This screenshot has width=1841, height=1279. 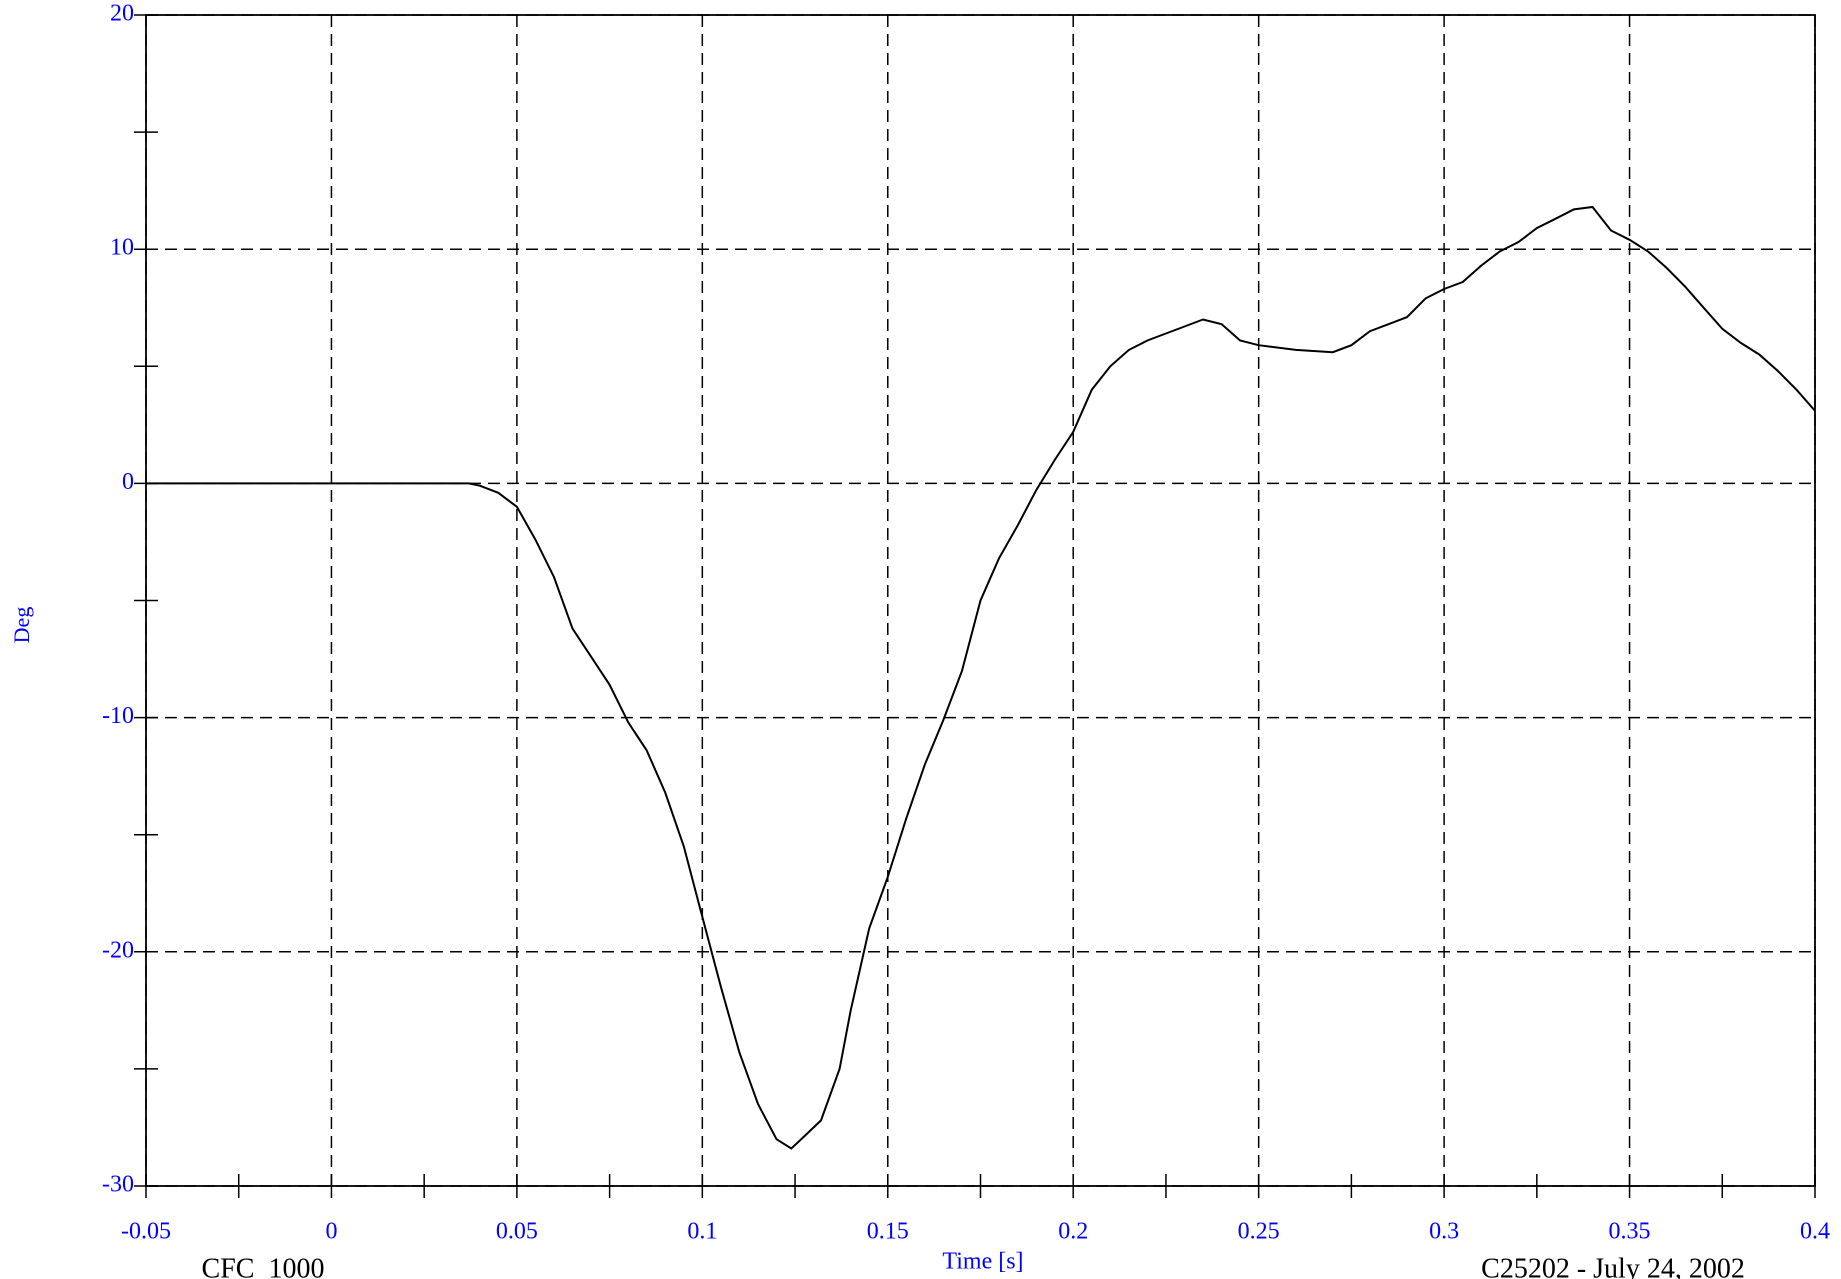 I want to click on x-tick-label: 0.25, so click(x=1259, y=1232).